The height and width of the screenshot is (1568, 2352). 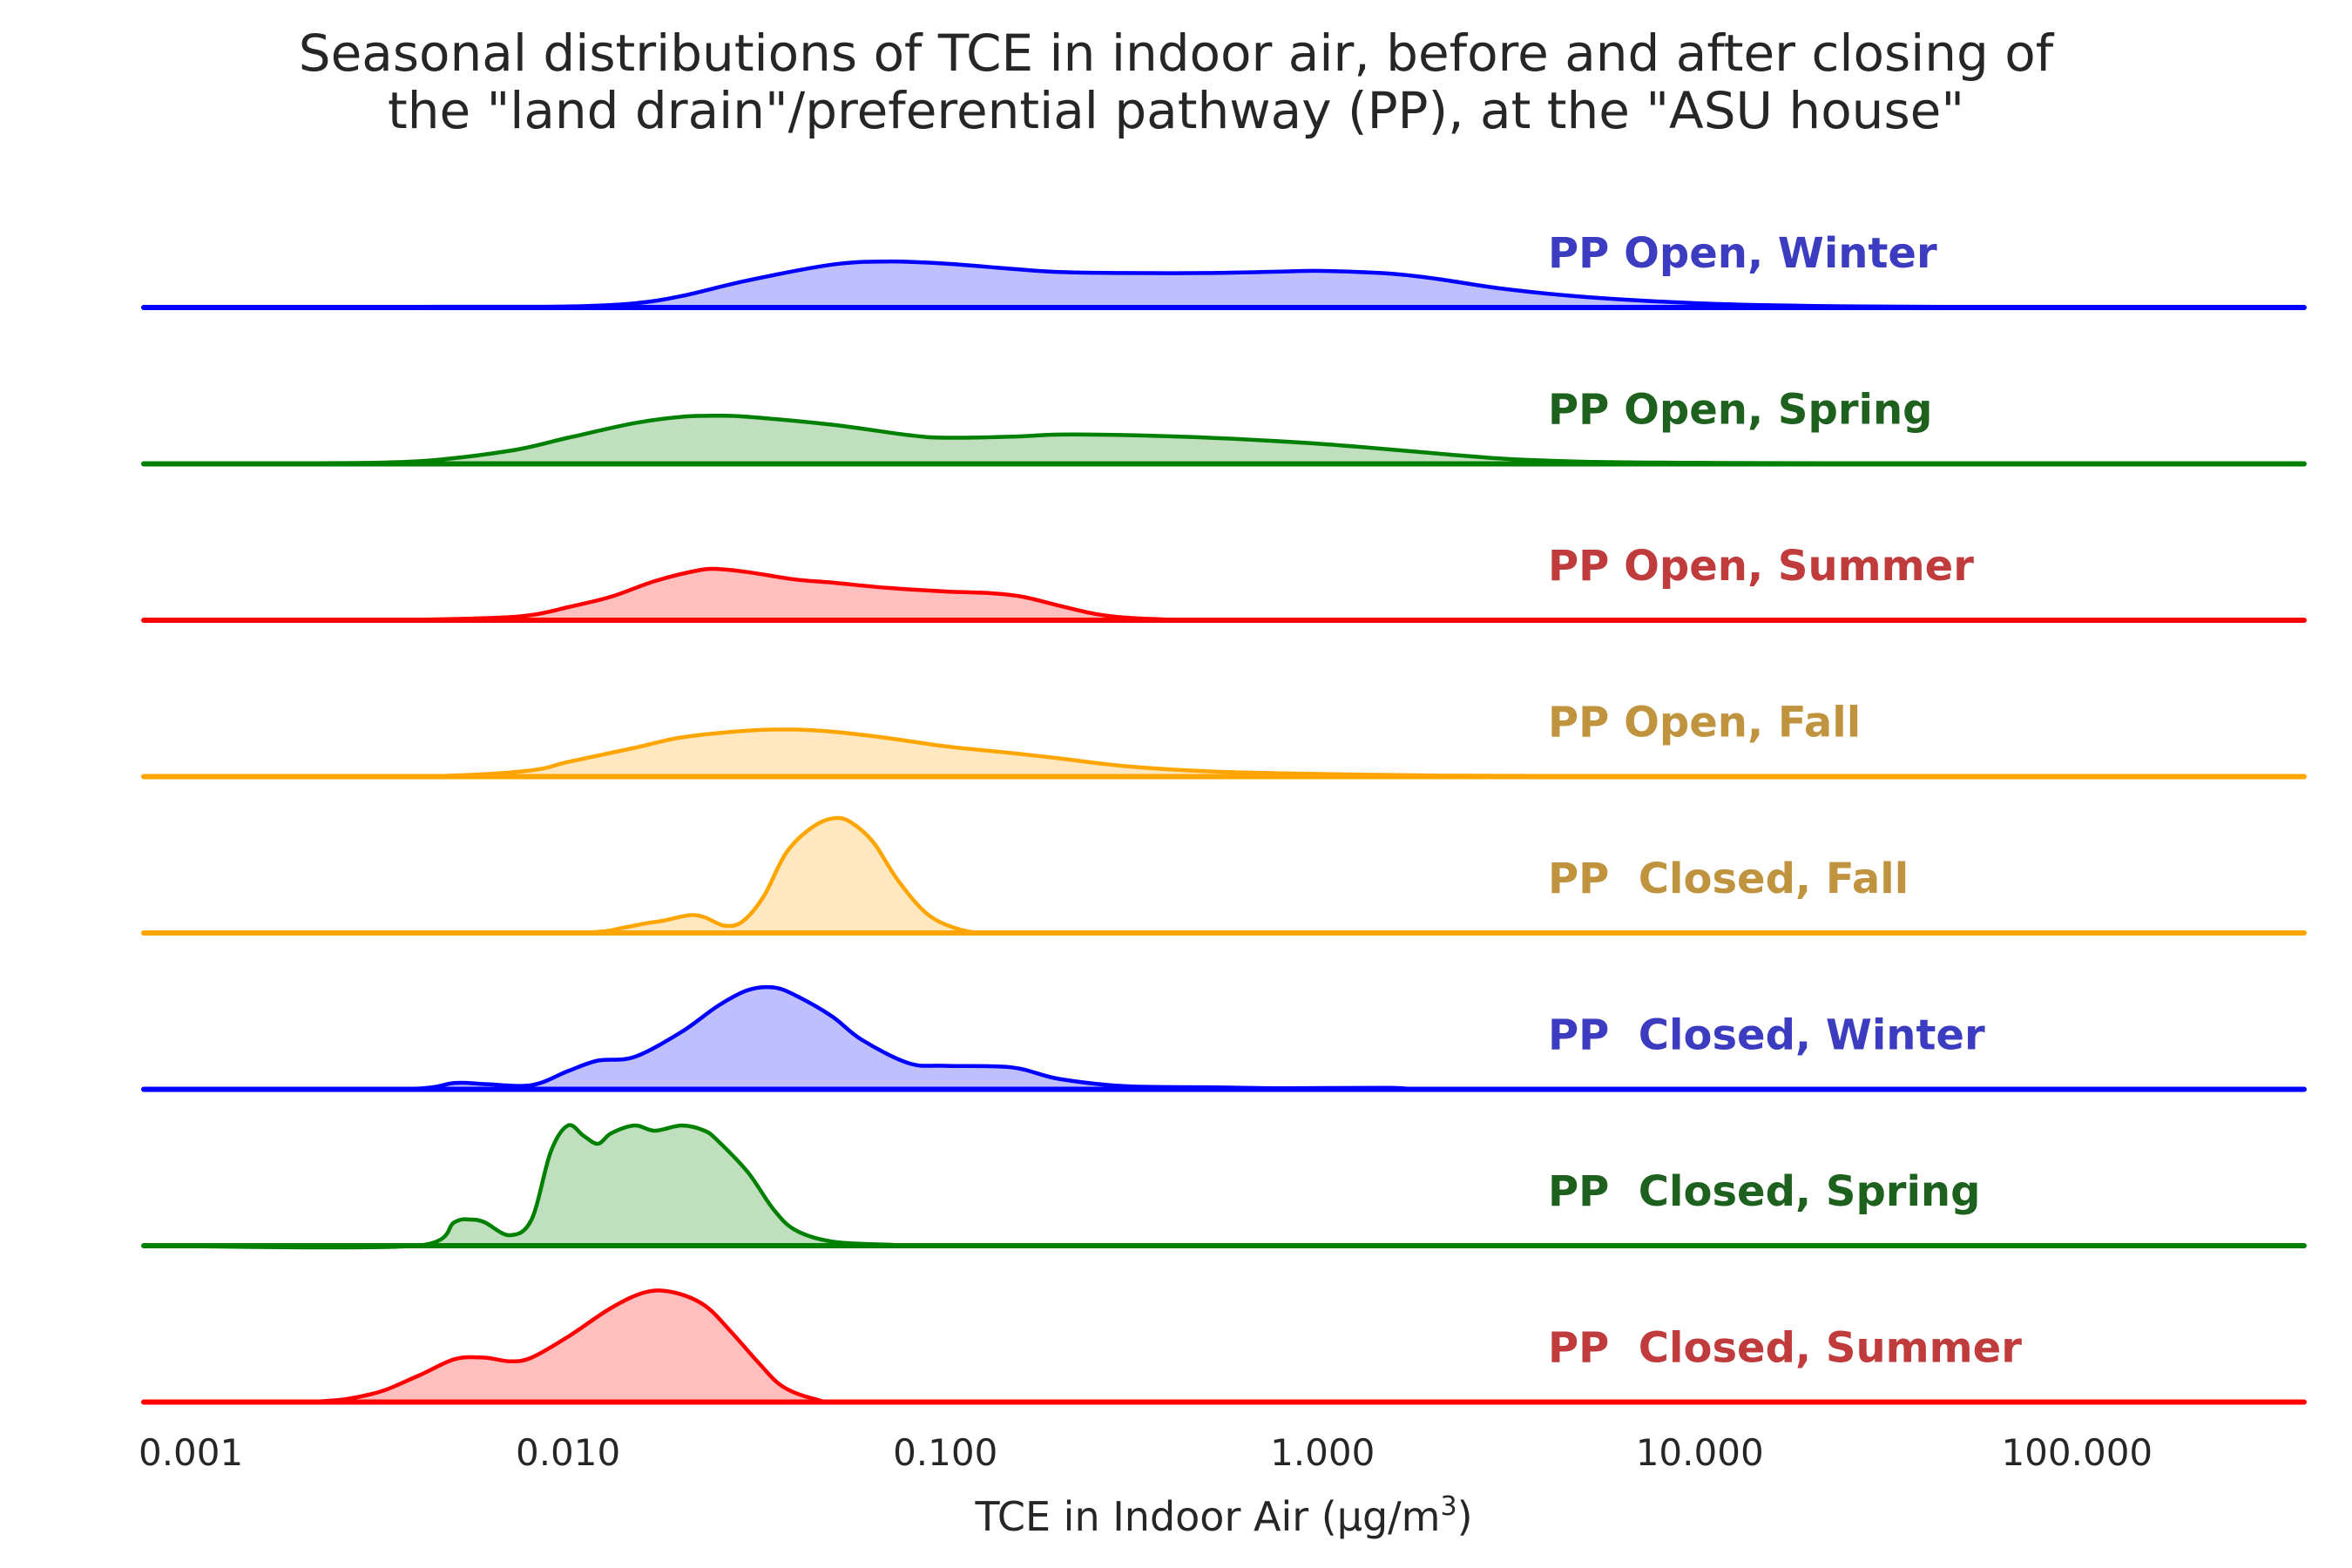 I want to click on ridge-pp-closed-summer: PP Closed, Summer, so click(x=1224, y=1346).